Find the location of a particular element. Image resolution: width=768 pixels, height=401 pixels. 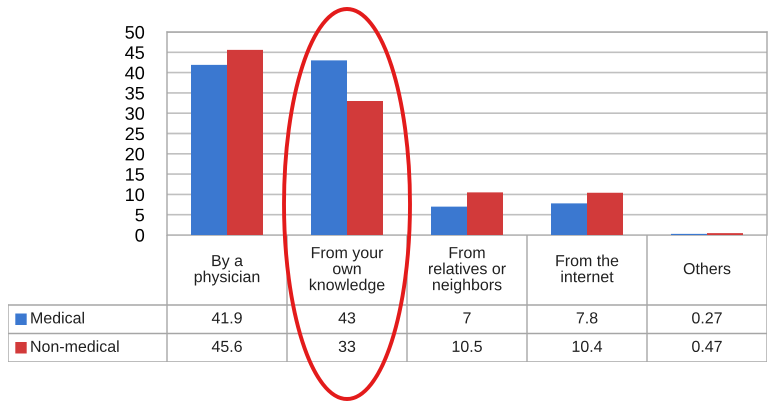

x-tick-label: From the internet is located at coordinates (587, 268).